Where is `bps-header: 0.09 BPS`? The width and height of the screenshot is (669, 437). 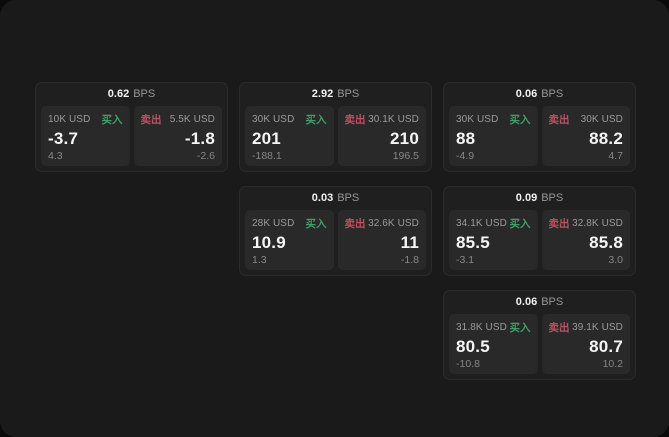
bps-header: 0.09 BPS is located at coordinates (539, 198).